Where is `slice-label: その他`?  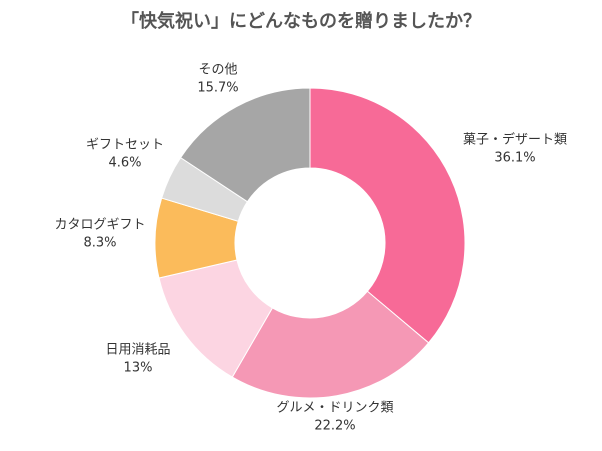
slice-label: その他 is located at coordinates (217, 70).